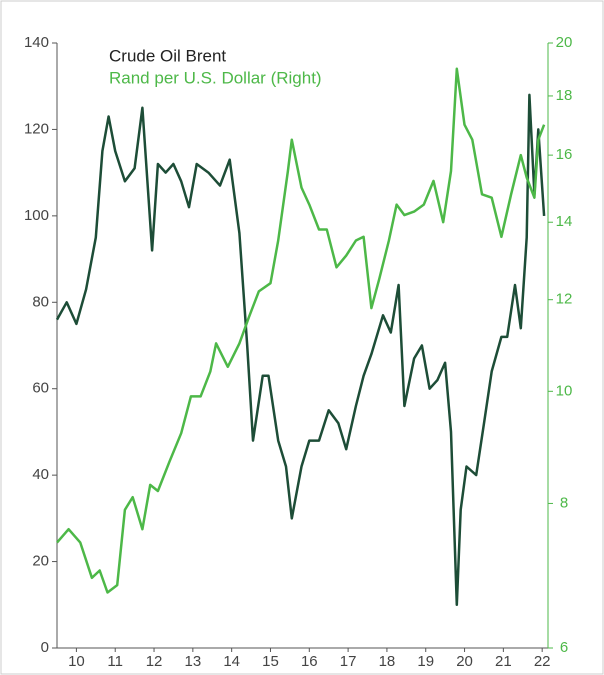 Image resolution: width=604 pixels, height=675 pixels. What do you see at coordinates (564, 42) in the screenshot?
I see `y2-tick-label: 20` at bounding box center [564, 42].